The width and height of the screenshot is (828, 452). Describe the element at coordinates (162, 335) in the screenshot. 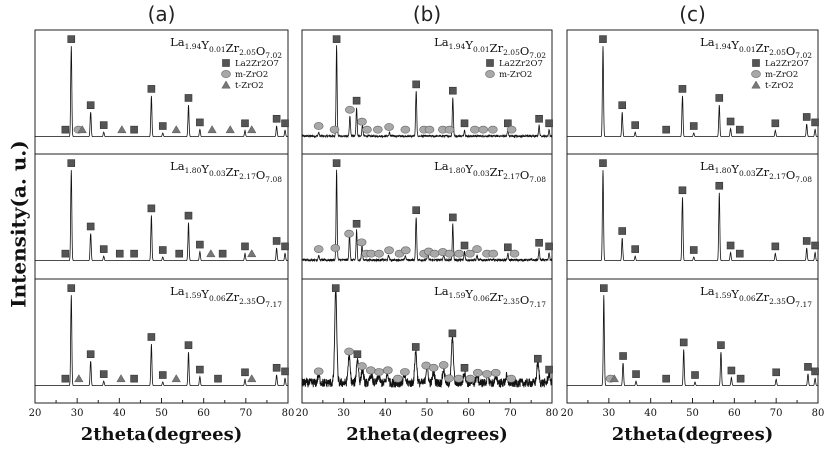

I see `subplot-3: La1.59Y0.06Zr2.35O7.17` at that location.